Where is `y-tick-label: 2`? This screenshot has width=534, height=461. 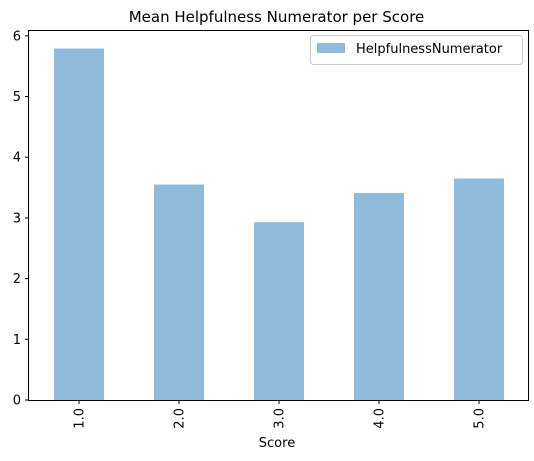 y-tick-label: 2 is located at coordinates (17, 279).